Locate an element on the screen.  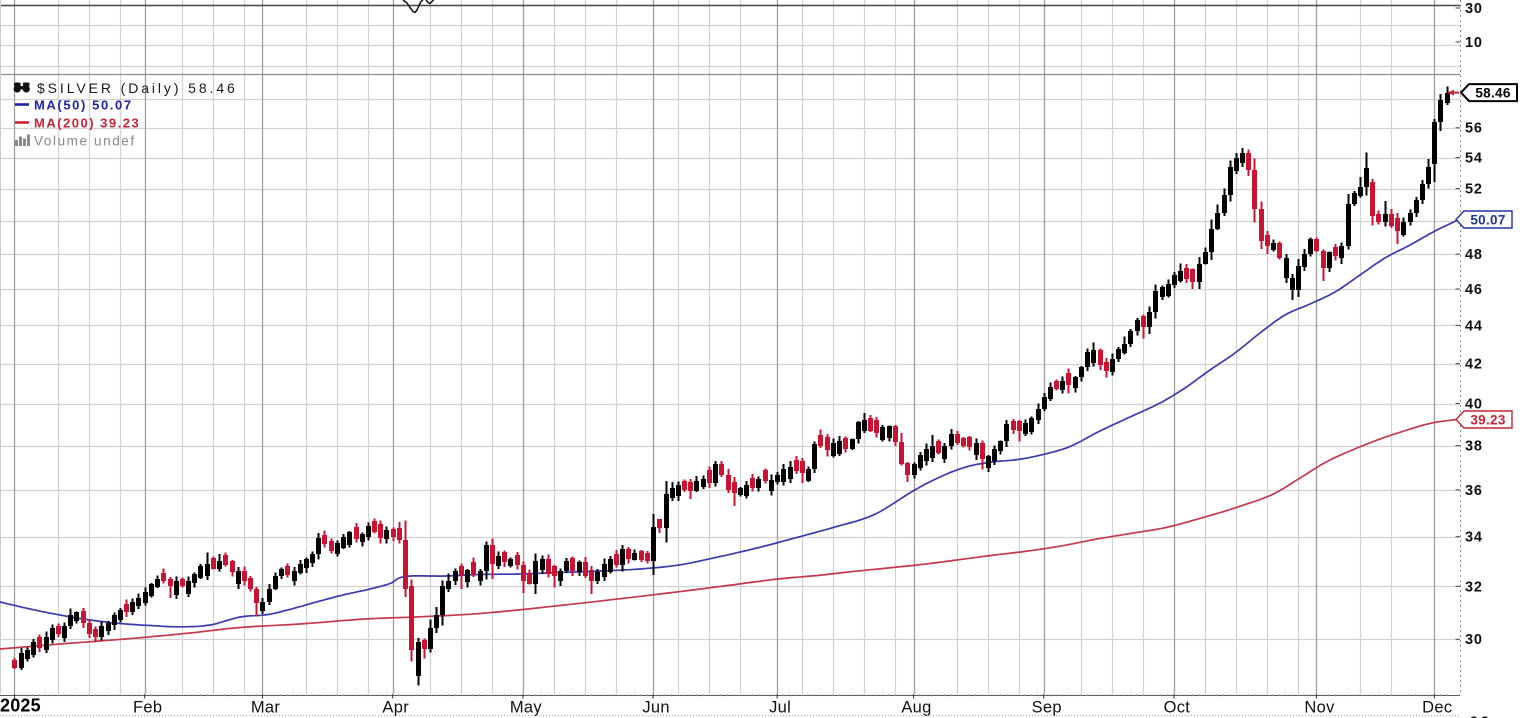
svg-text: 42 is located at coordinates (1474, 365).